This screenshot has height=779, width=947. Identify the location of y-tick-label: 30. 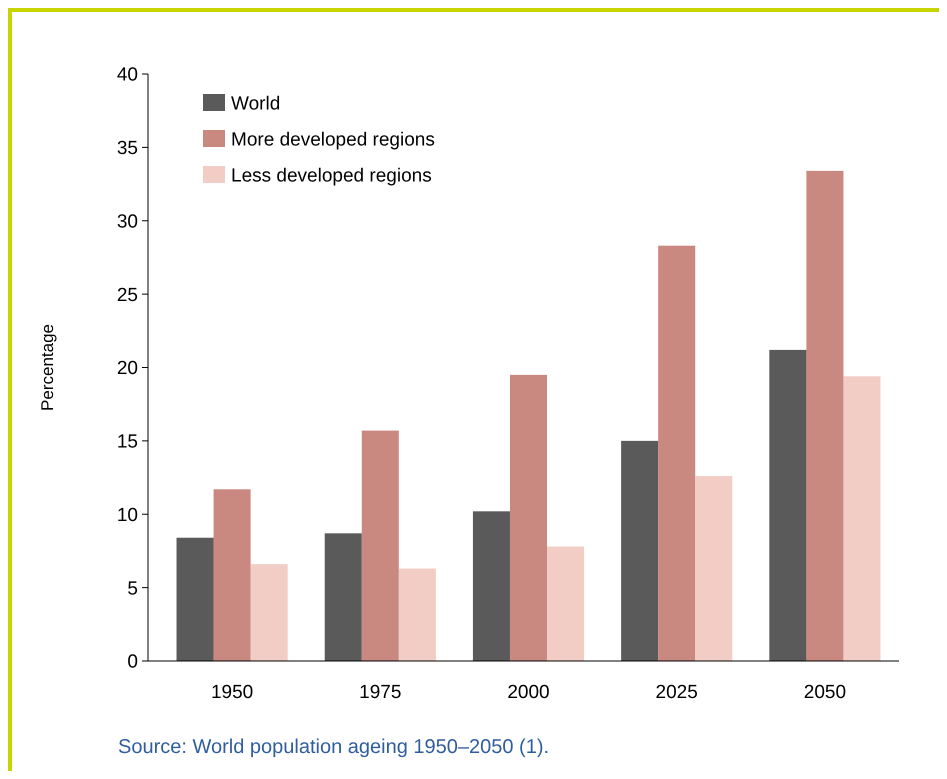
(127, 221).